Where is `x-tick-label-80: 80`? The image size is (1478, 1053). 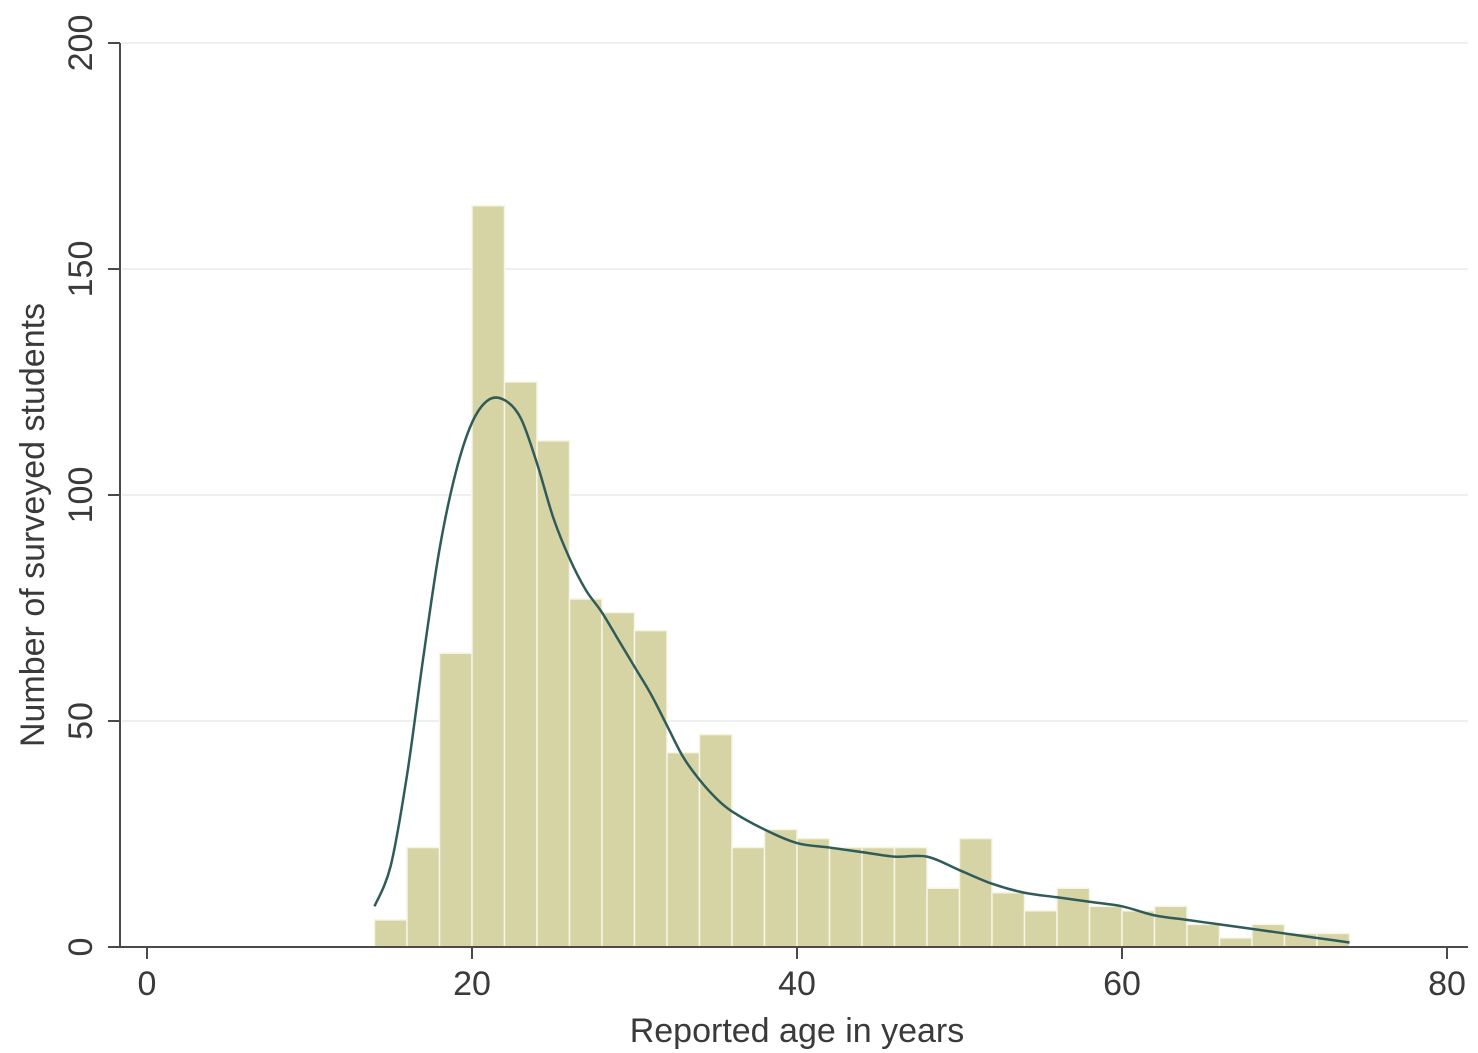 x-tick-label-80: 80 is located at coordinates (1447, 984).